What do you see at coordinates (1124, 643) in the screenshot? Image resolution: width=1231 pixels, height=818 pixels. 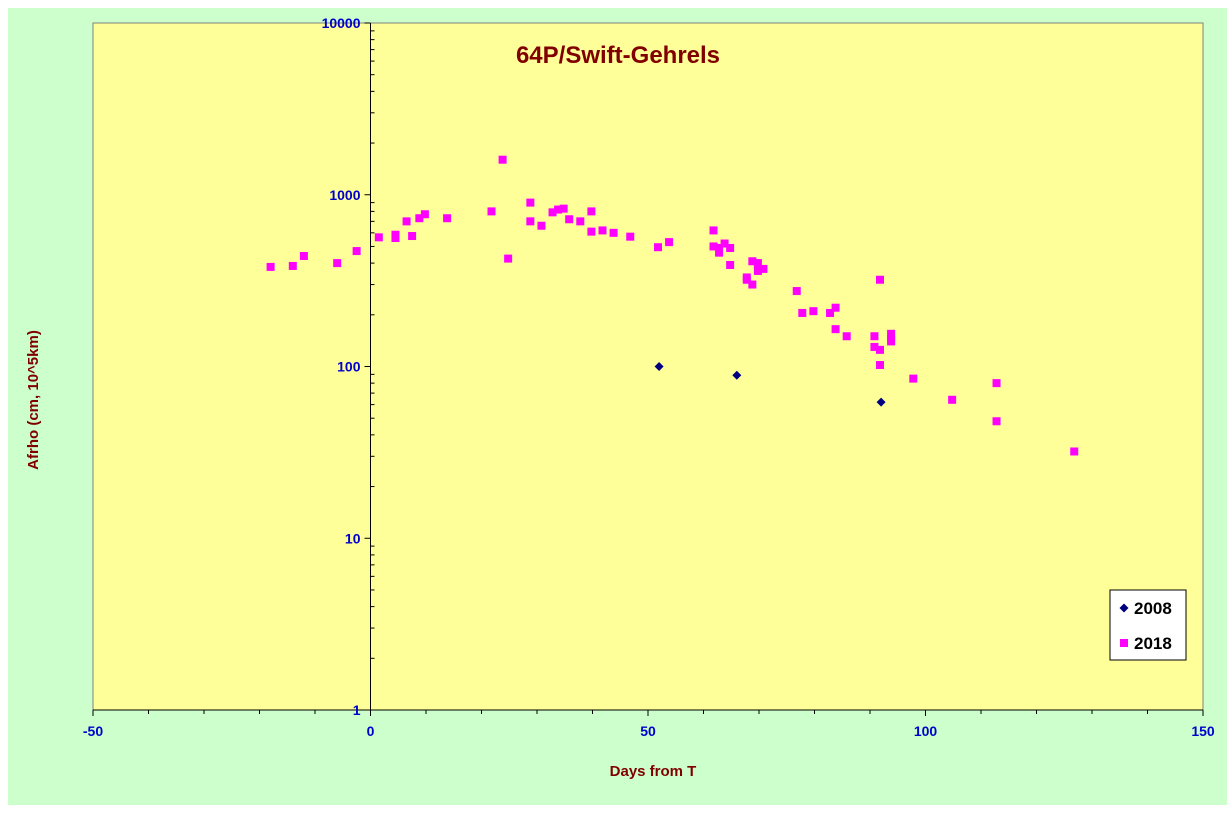 I see `legend-marker-2018` at bounding box center [1124, 643].